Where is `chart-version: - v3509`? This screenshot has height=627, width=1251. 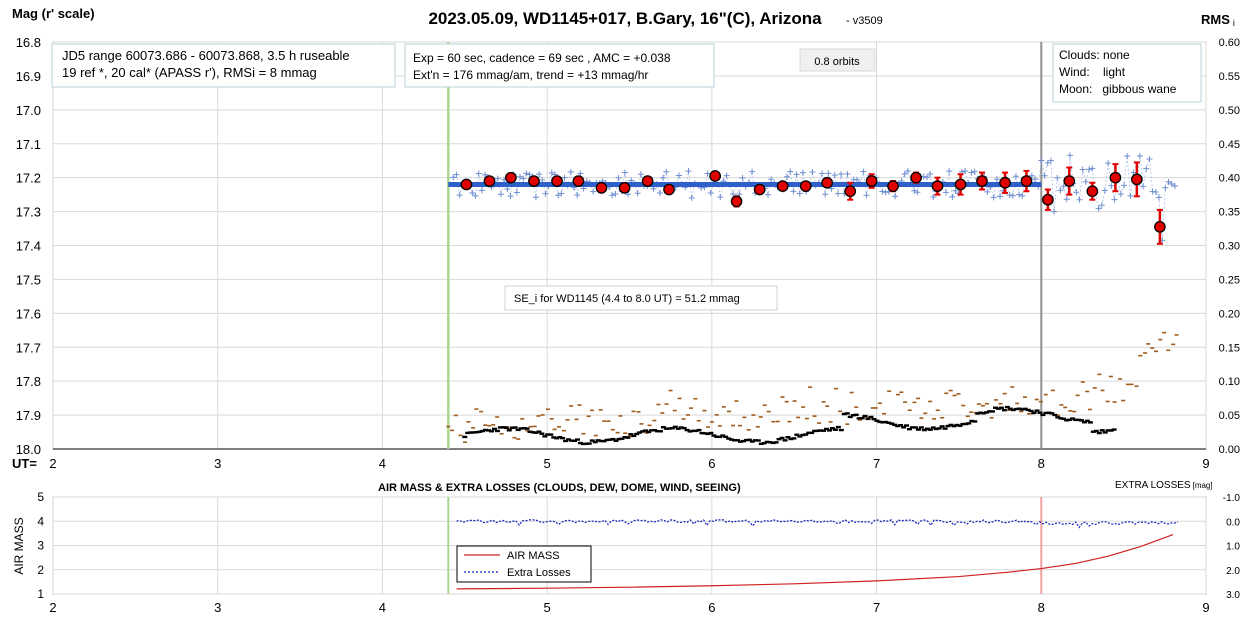
chart-version: - v3509 is located at coordinates (864, 21).